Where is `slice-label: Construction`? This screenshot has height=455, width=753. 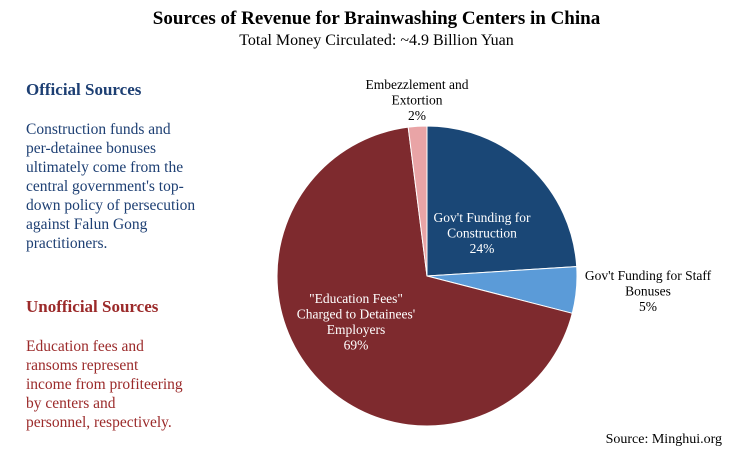 slice-label: Construction is located at coordinates (482, 233).